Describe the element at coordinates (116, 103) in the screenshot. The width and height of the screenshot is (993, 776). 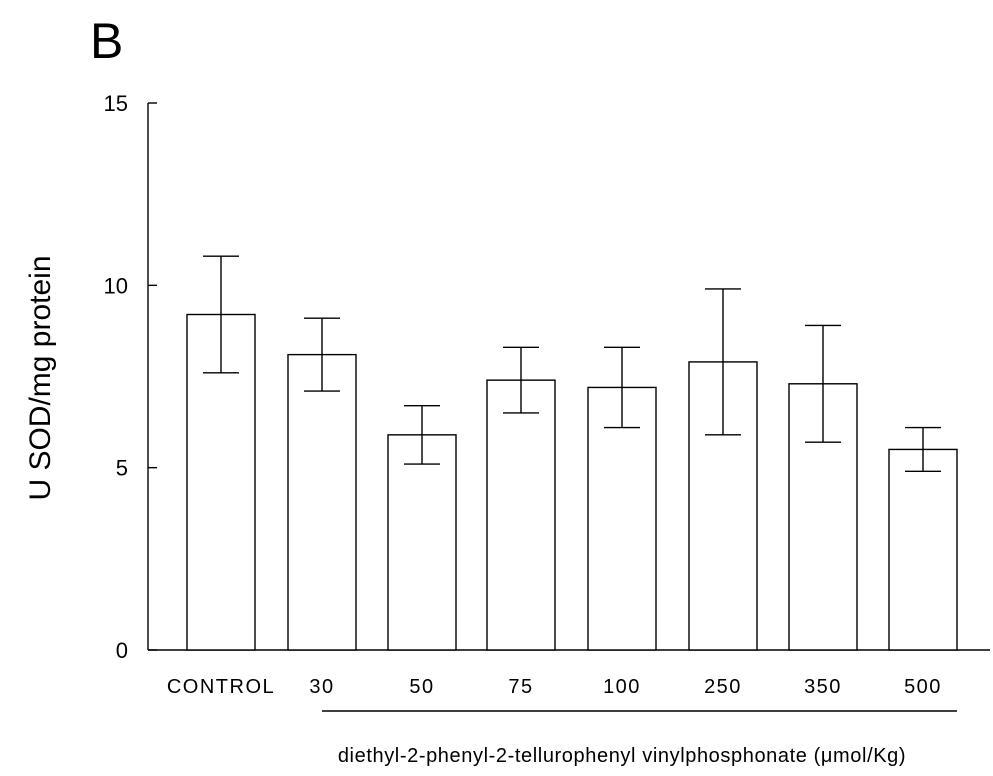
I see `y-tick-label: 15` at that location.